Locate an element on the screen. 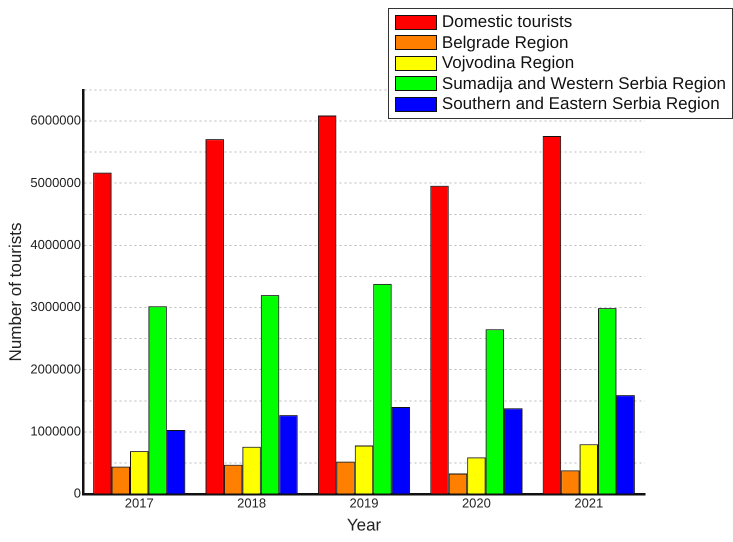 The width and height of the screenshot is (733, 542). legend-label: Sumadija and Western Serbia Region is located at coordinates (584, 84).